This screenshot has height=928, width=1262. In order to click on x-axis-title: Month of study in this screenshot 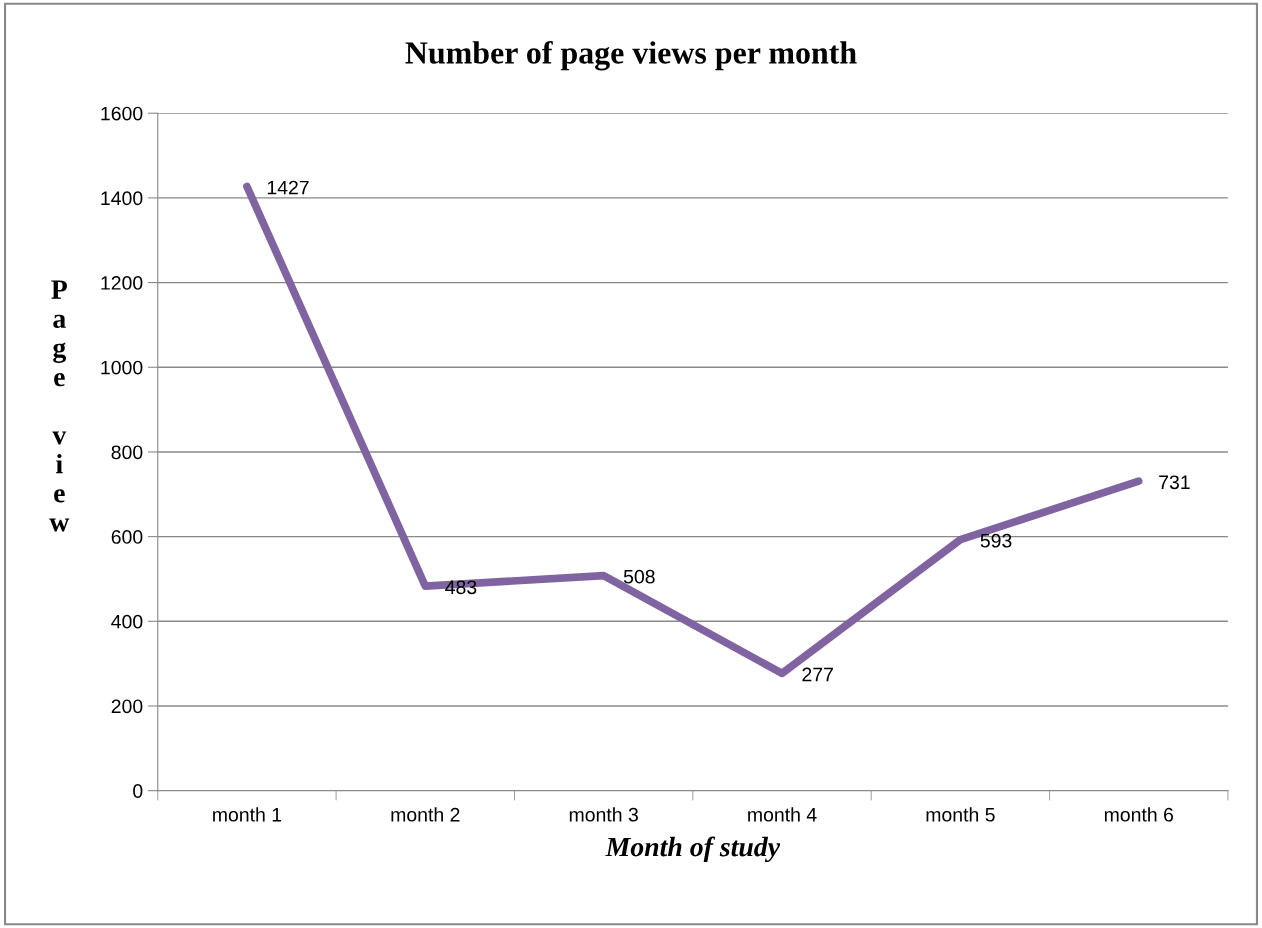, I will do `click(693, 849)`.